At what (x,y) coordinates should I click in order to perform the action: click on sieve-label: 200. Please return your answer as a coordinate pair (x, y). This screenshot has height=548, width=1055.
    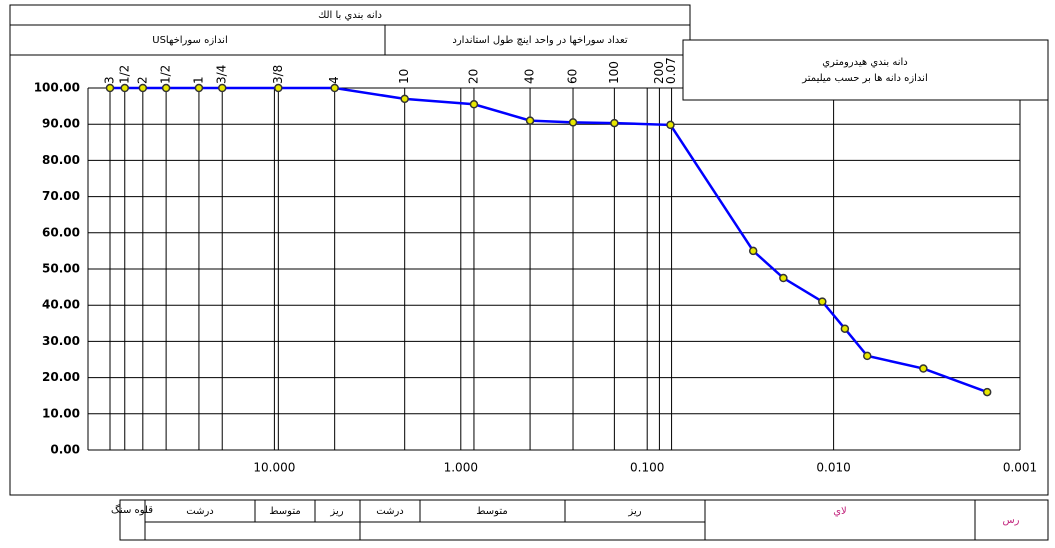
    Looking at the image, I should click on (659, 72).